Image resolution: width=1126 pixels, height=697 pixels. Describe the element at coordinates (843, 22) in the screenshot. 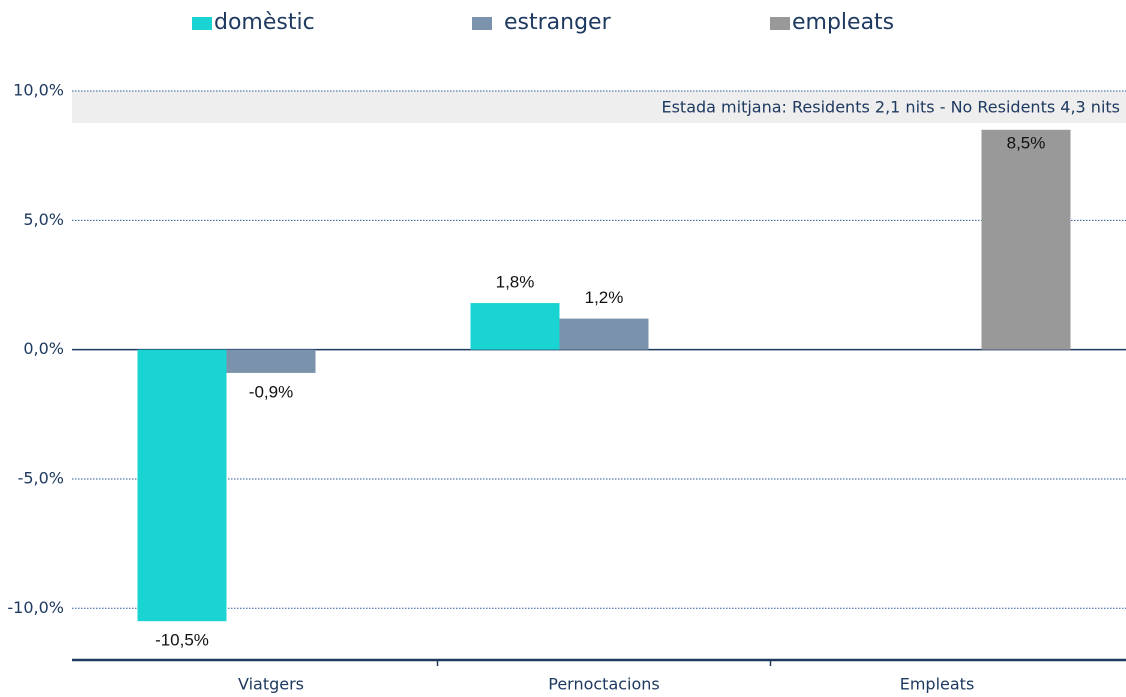

I see `legend-label: empleats` at that location.